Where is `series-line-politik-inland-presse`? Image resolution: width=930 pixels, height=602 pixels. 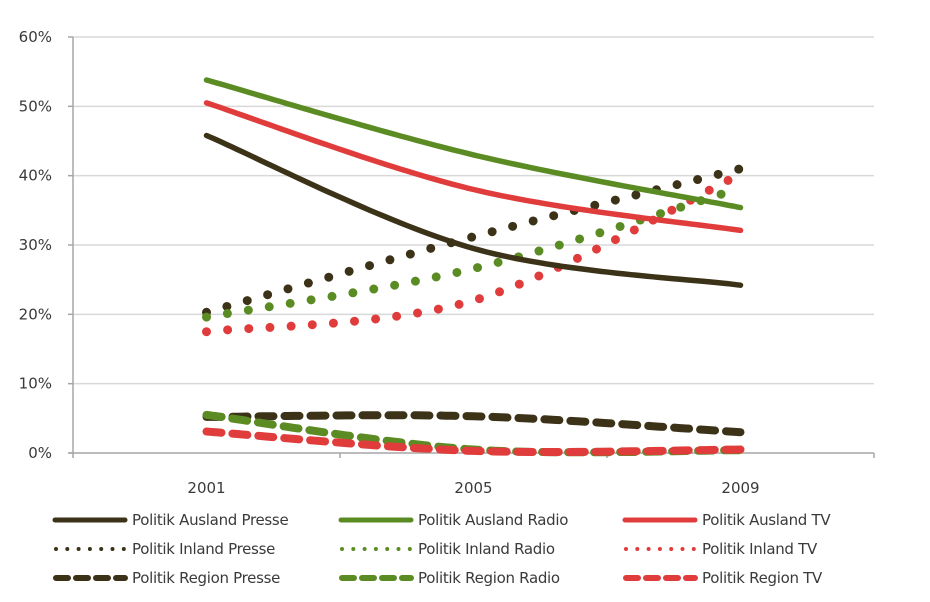 series-line-politik-inland-presse is located at coordinates (473, 240).